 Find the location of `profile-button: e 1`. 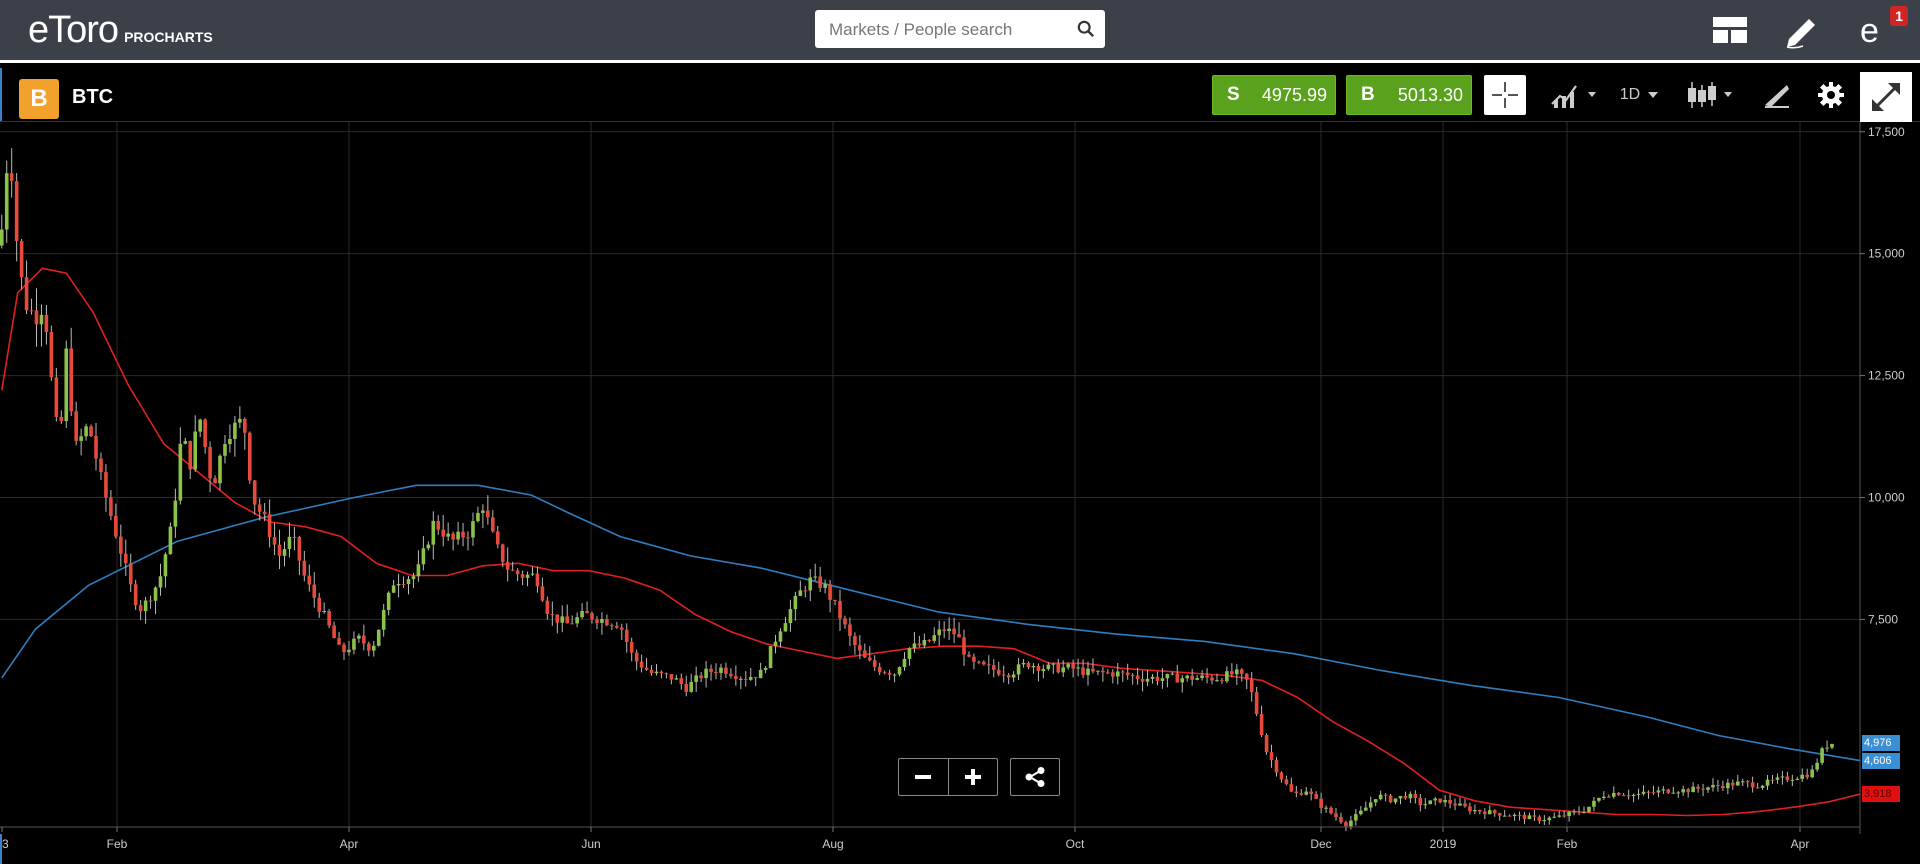

profile-button: e 1 is located at coordinates (1874, 29).